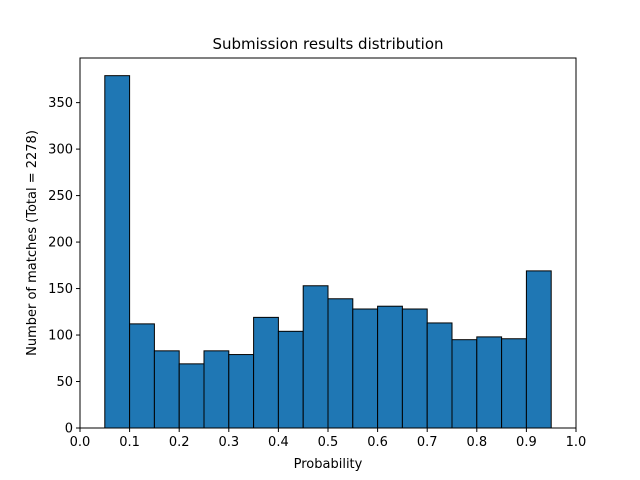  I want to click on chart-title: Submission results distribution, so click(327, 44).